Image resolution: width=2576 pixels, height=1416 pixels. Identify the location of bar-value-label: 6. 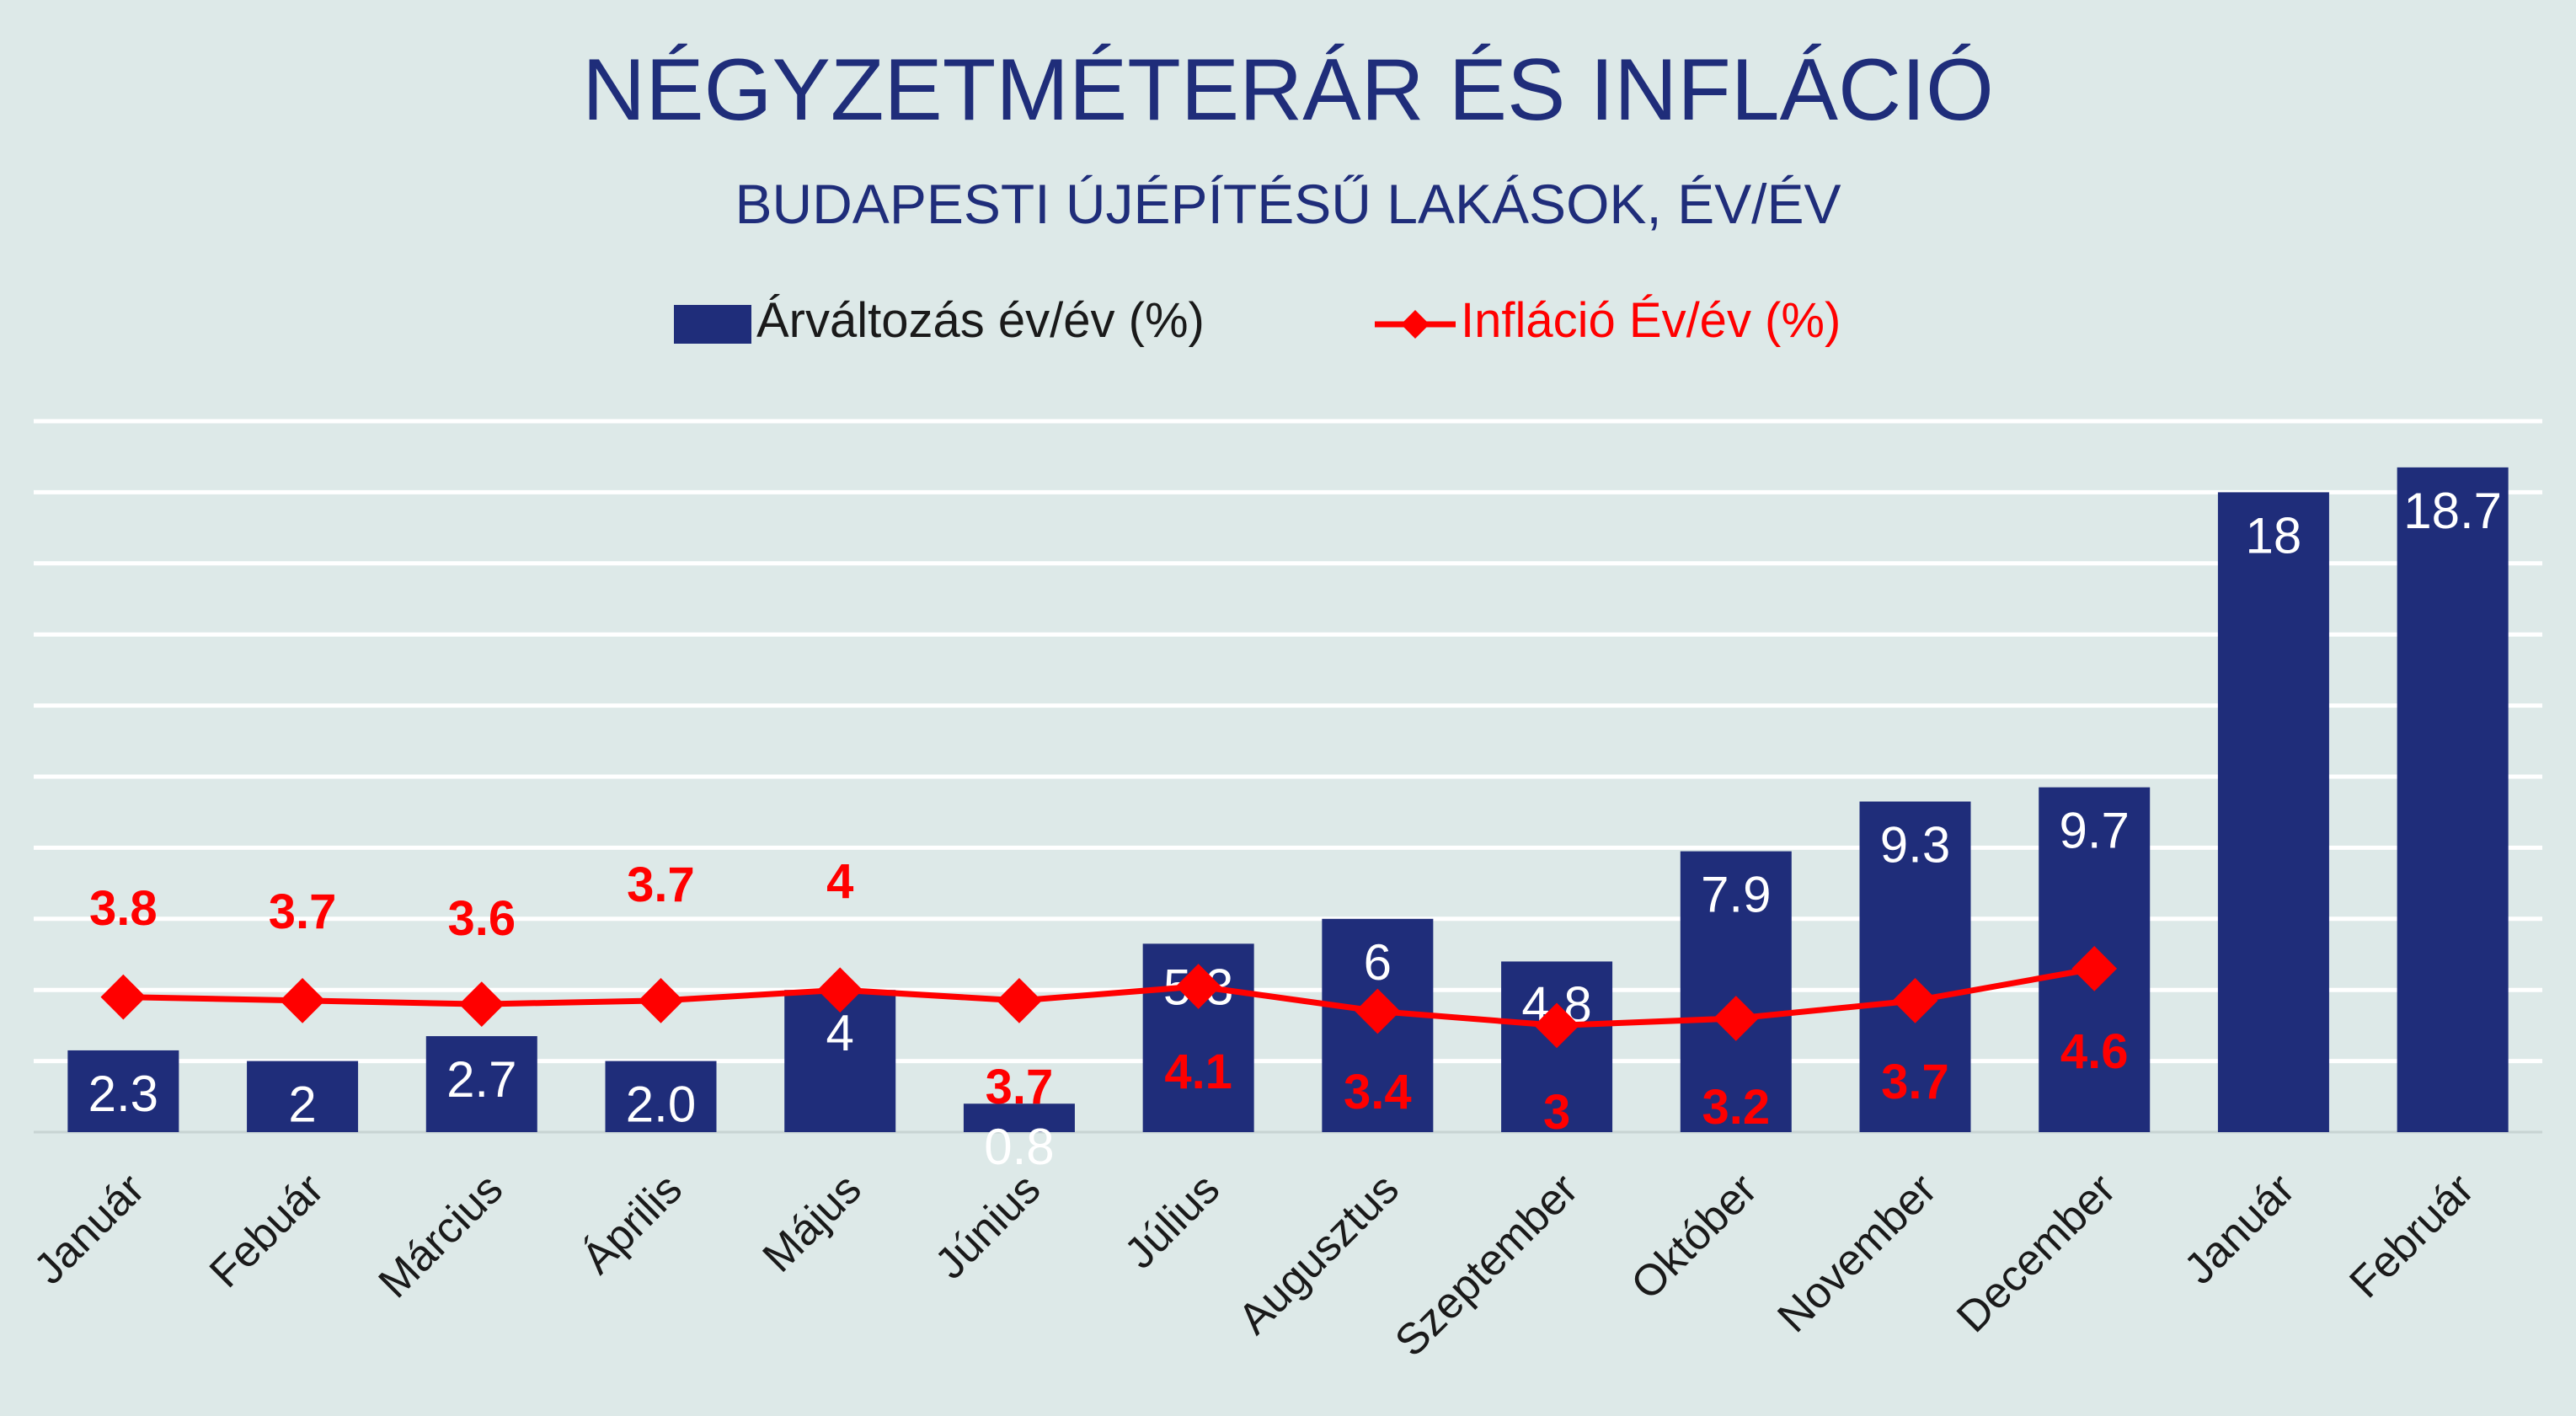
(1378, 962).